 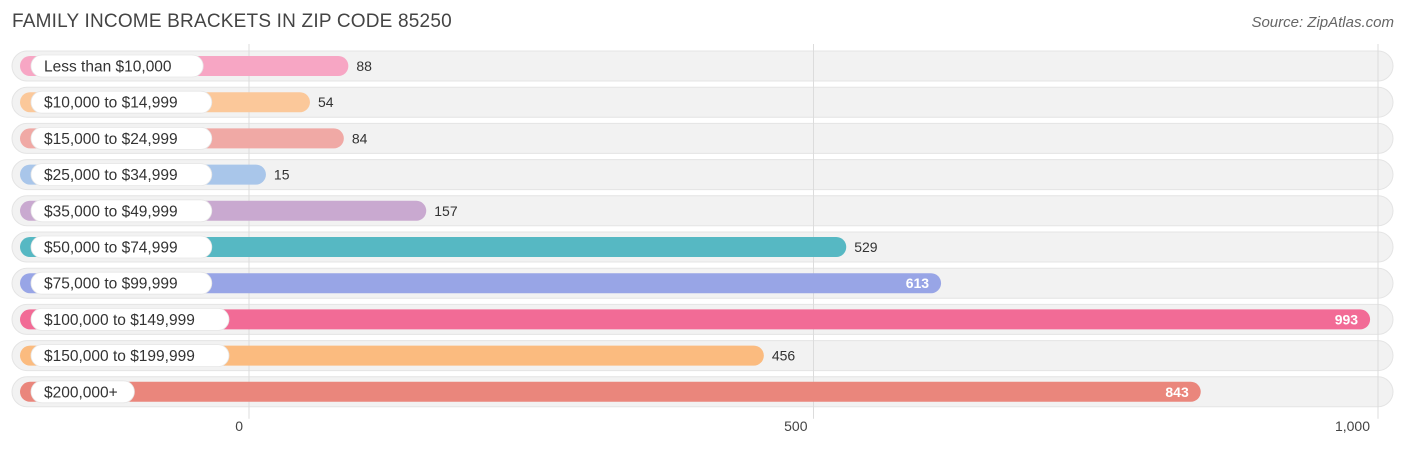 What do you see at coordinates (1347, 319) in the screenshot?
I see `value-label: 993` at bounding box center [1347, 319].